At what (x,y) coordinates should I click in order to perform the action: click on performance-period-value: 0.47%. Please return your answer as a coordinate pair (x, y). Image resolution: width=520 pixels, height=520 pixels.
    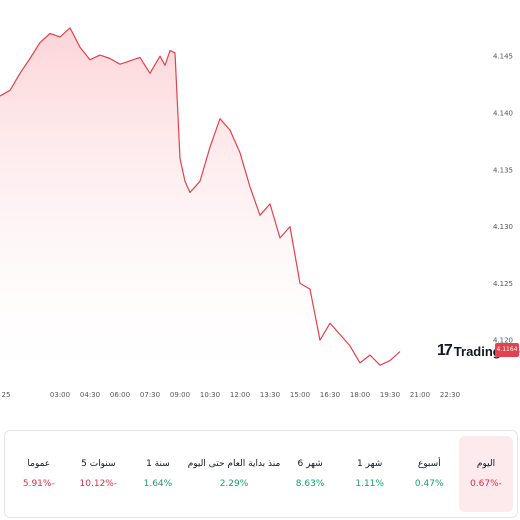
    Looking at the image, I should click on (429, 484).